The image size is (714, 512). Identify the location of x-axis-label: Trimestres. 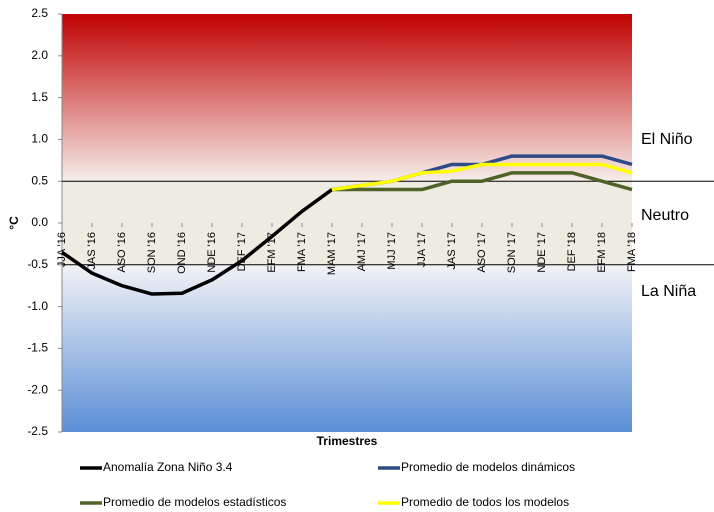
(347, 441).